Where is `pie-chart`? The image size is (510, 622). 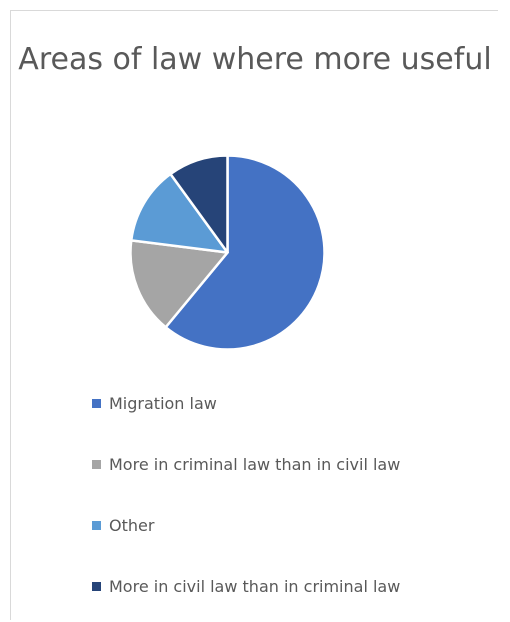
pie-chart is located at coordinates (227, 252).